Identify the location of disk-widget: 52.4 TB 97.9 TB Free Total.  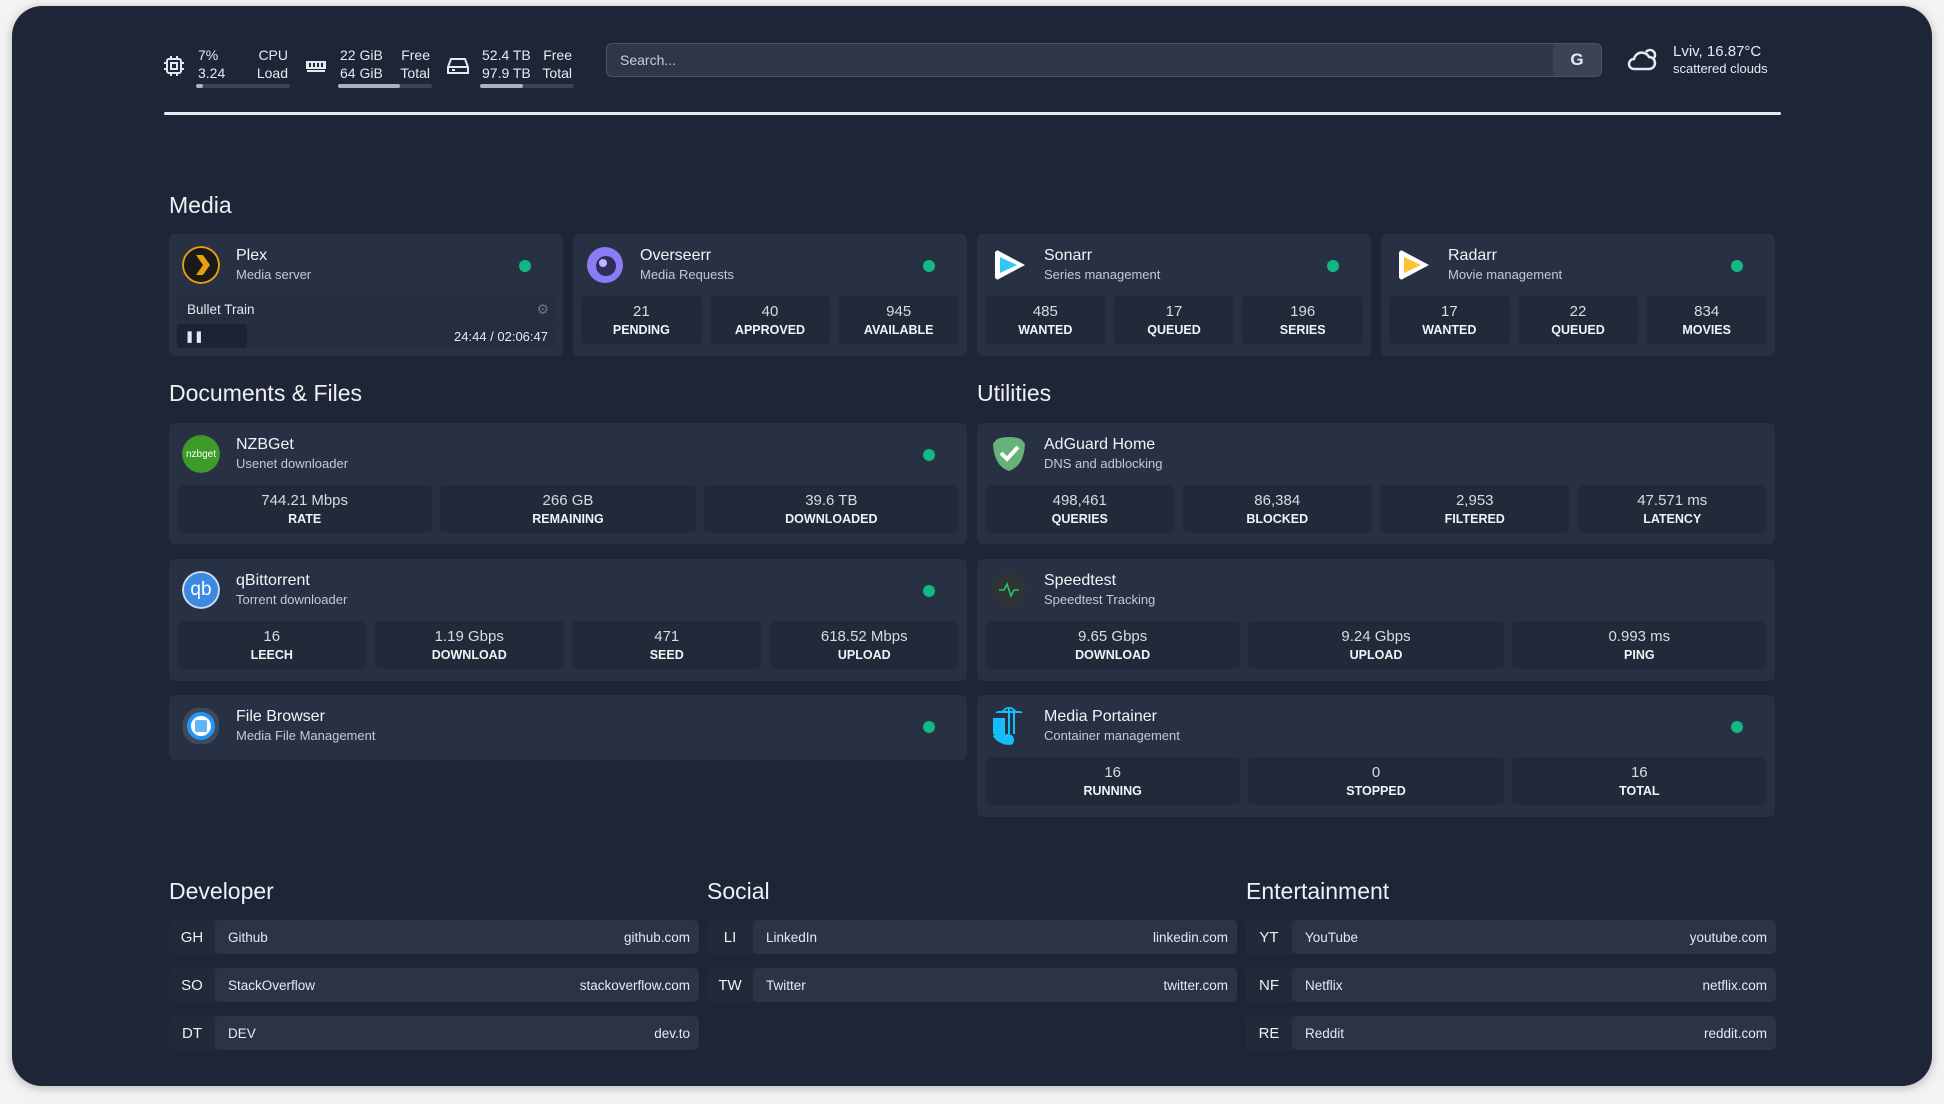
(510, 68).